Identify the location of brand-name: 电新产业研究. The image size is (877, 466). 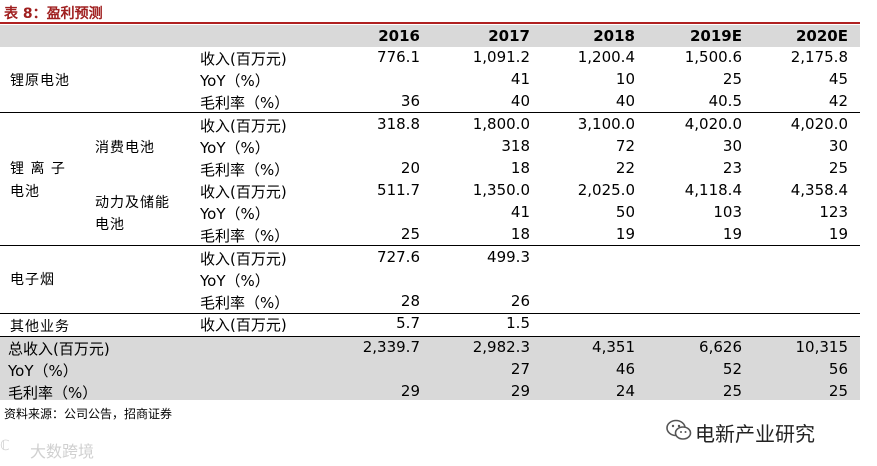
(755, 434).